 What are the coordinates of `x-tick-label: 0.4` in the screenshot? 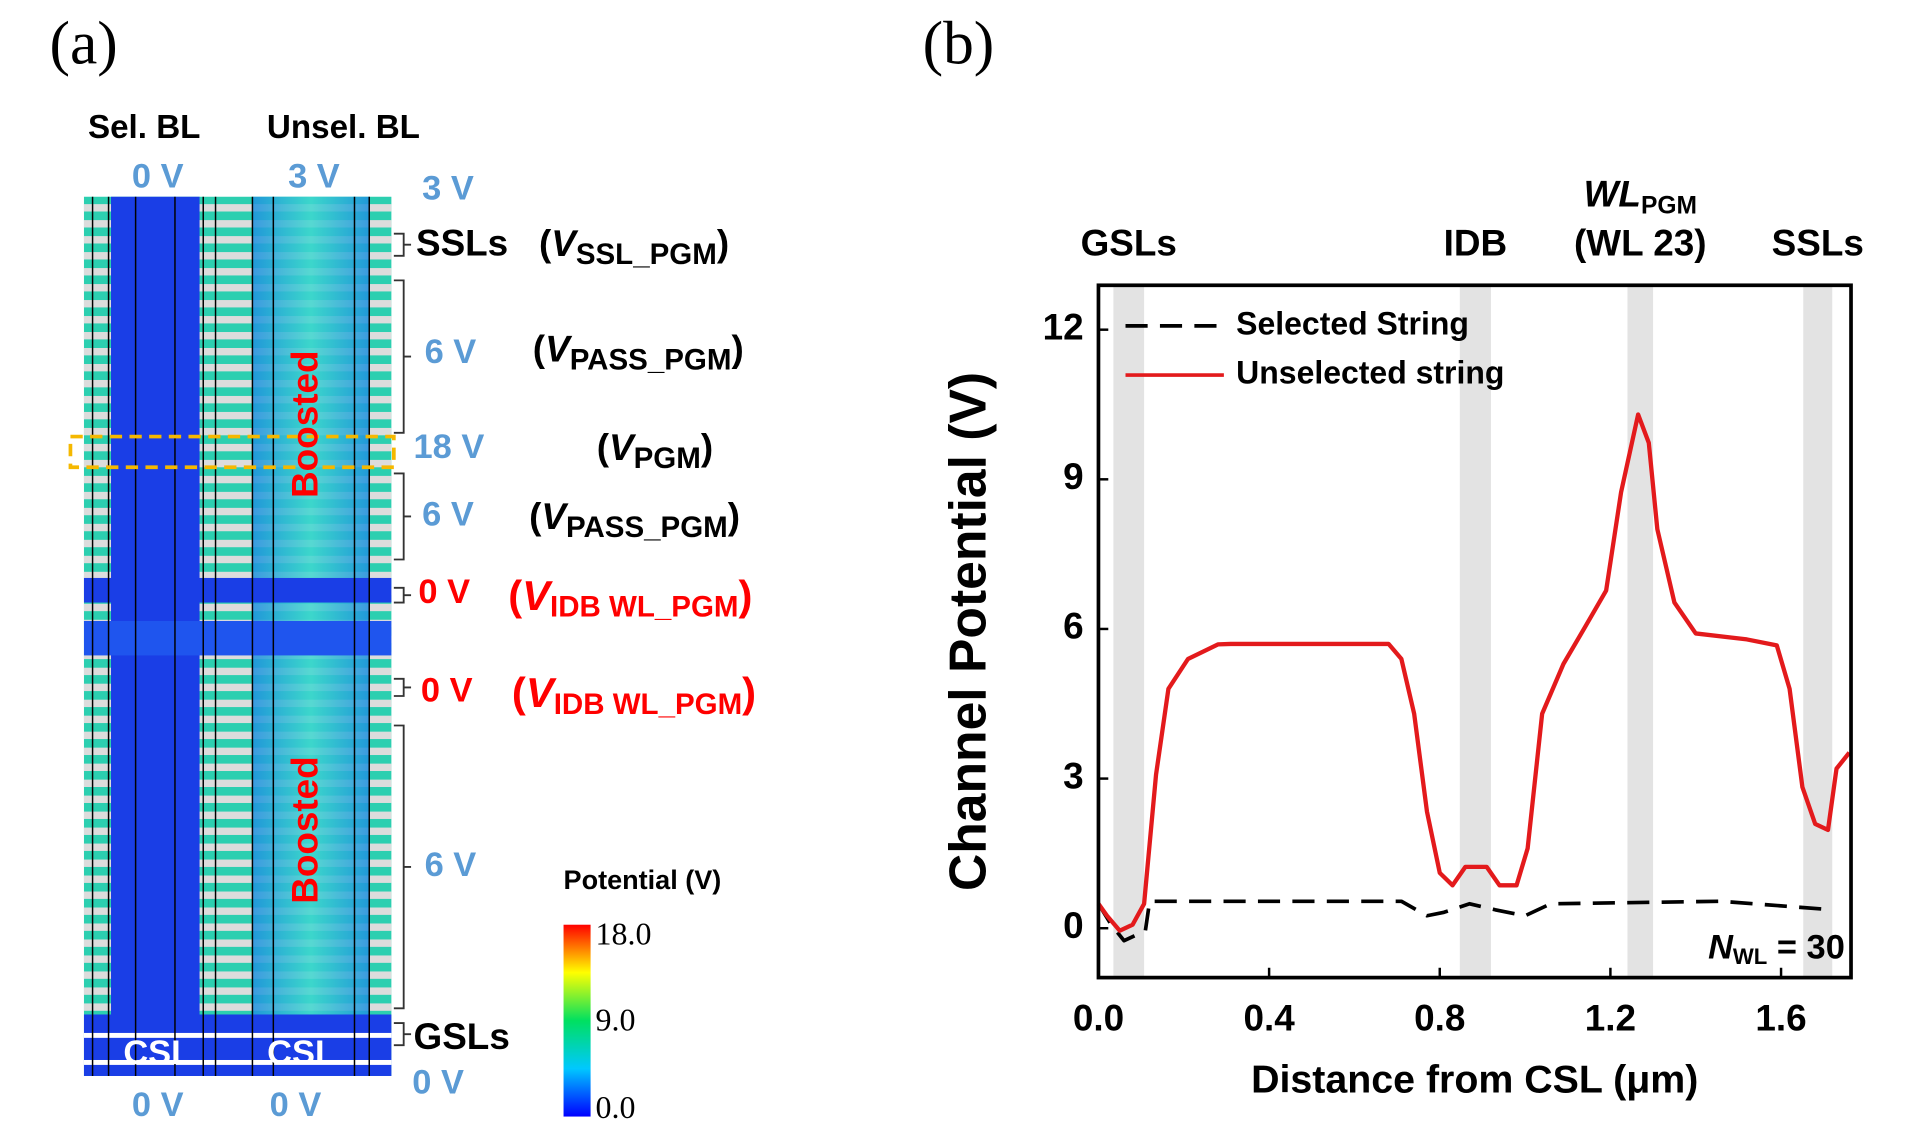 It's located at (1269, 1017).